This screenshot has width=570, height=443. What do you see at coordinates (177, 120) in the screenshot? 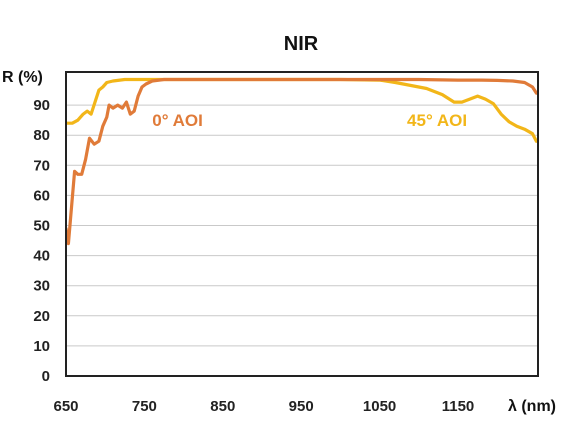
I see `series-annotation: 0° AOI` at bounding box center [177, 120].